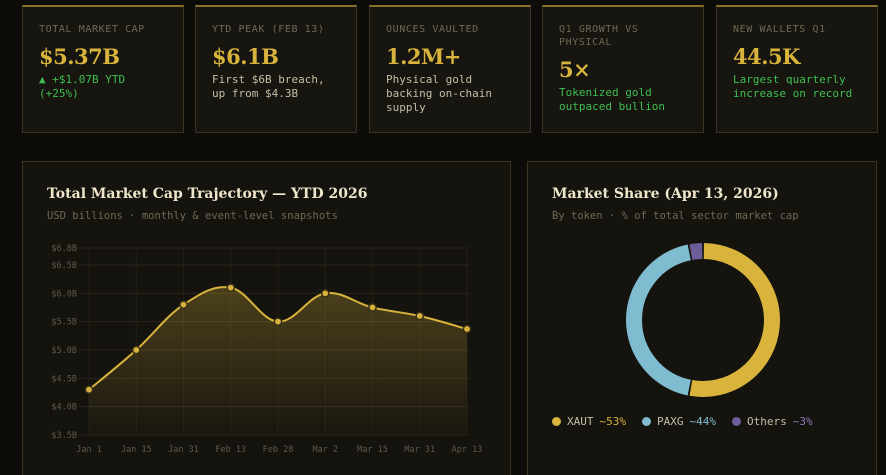 The width and height of the screenshot is (886, 475). I want to click on y-tick-label: $4.0B, so click(64, 408).